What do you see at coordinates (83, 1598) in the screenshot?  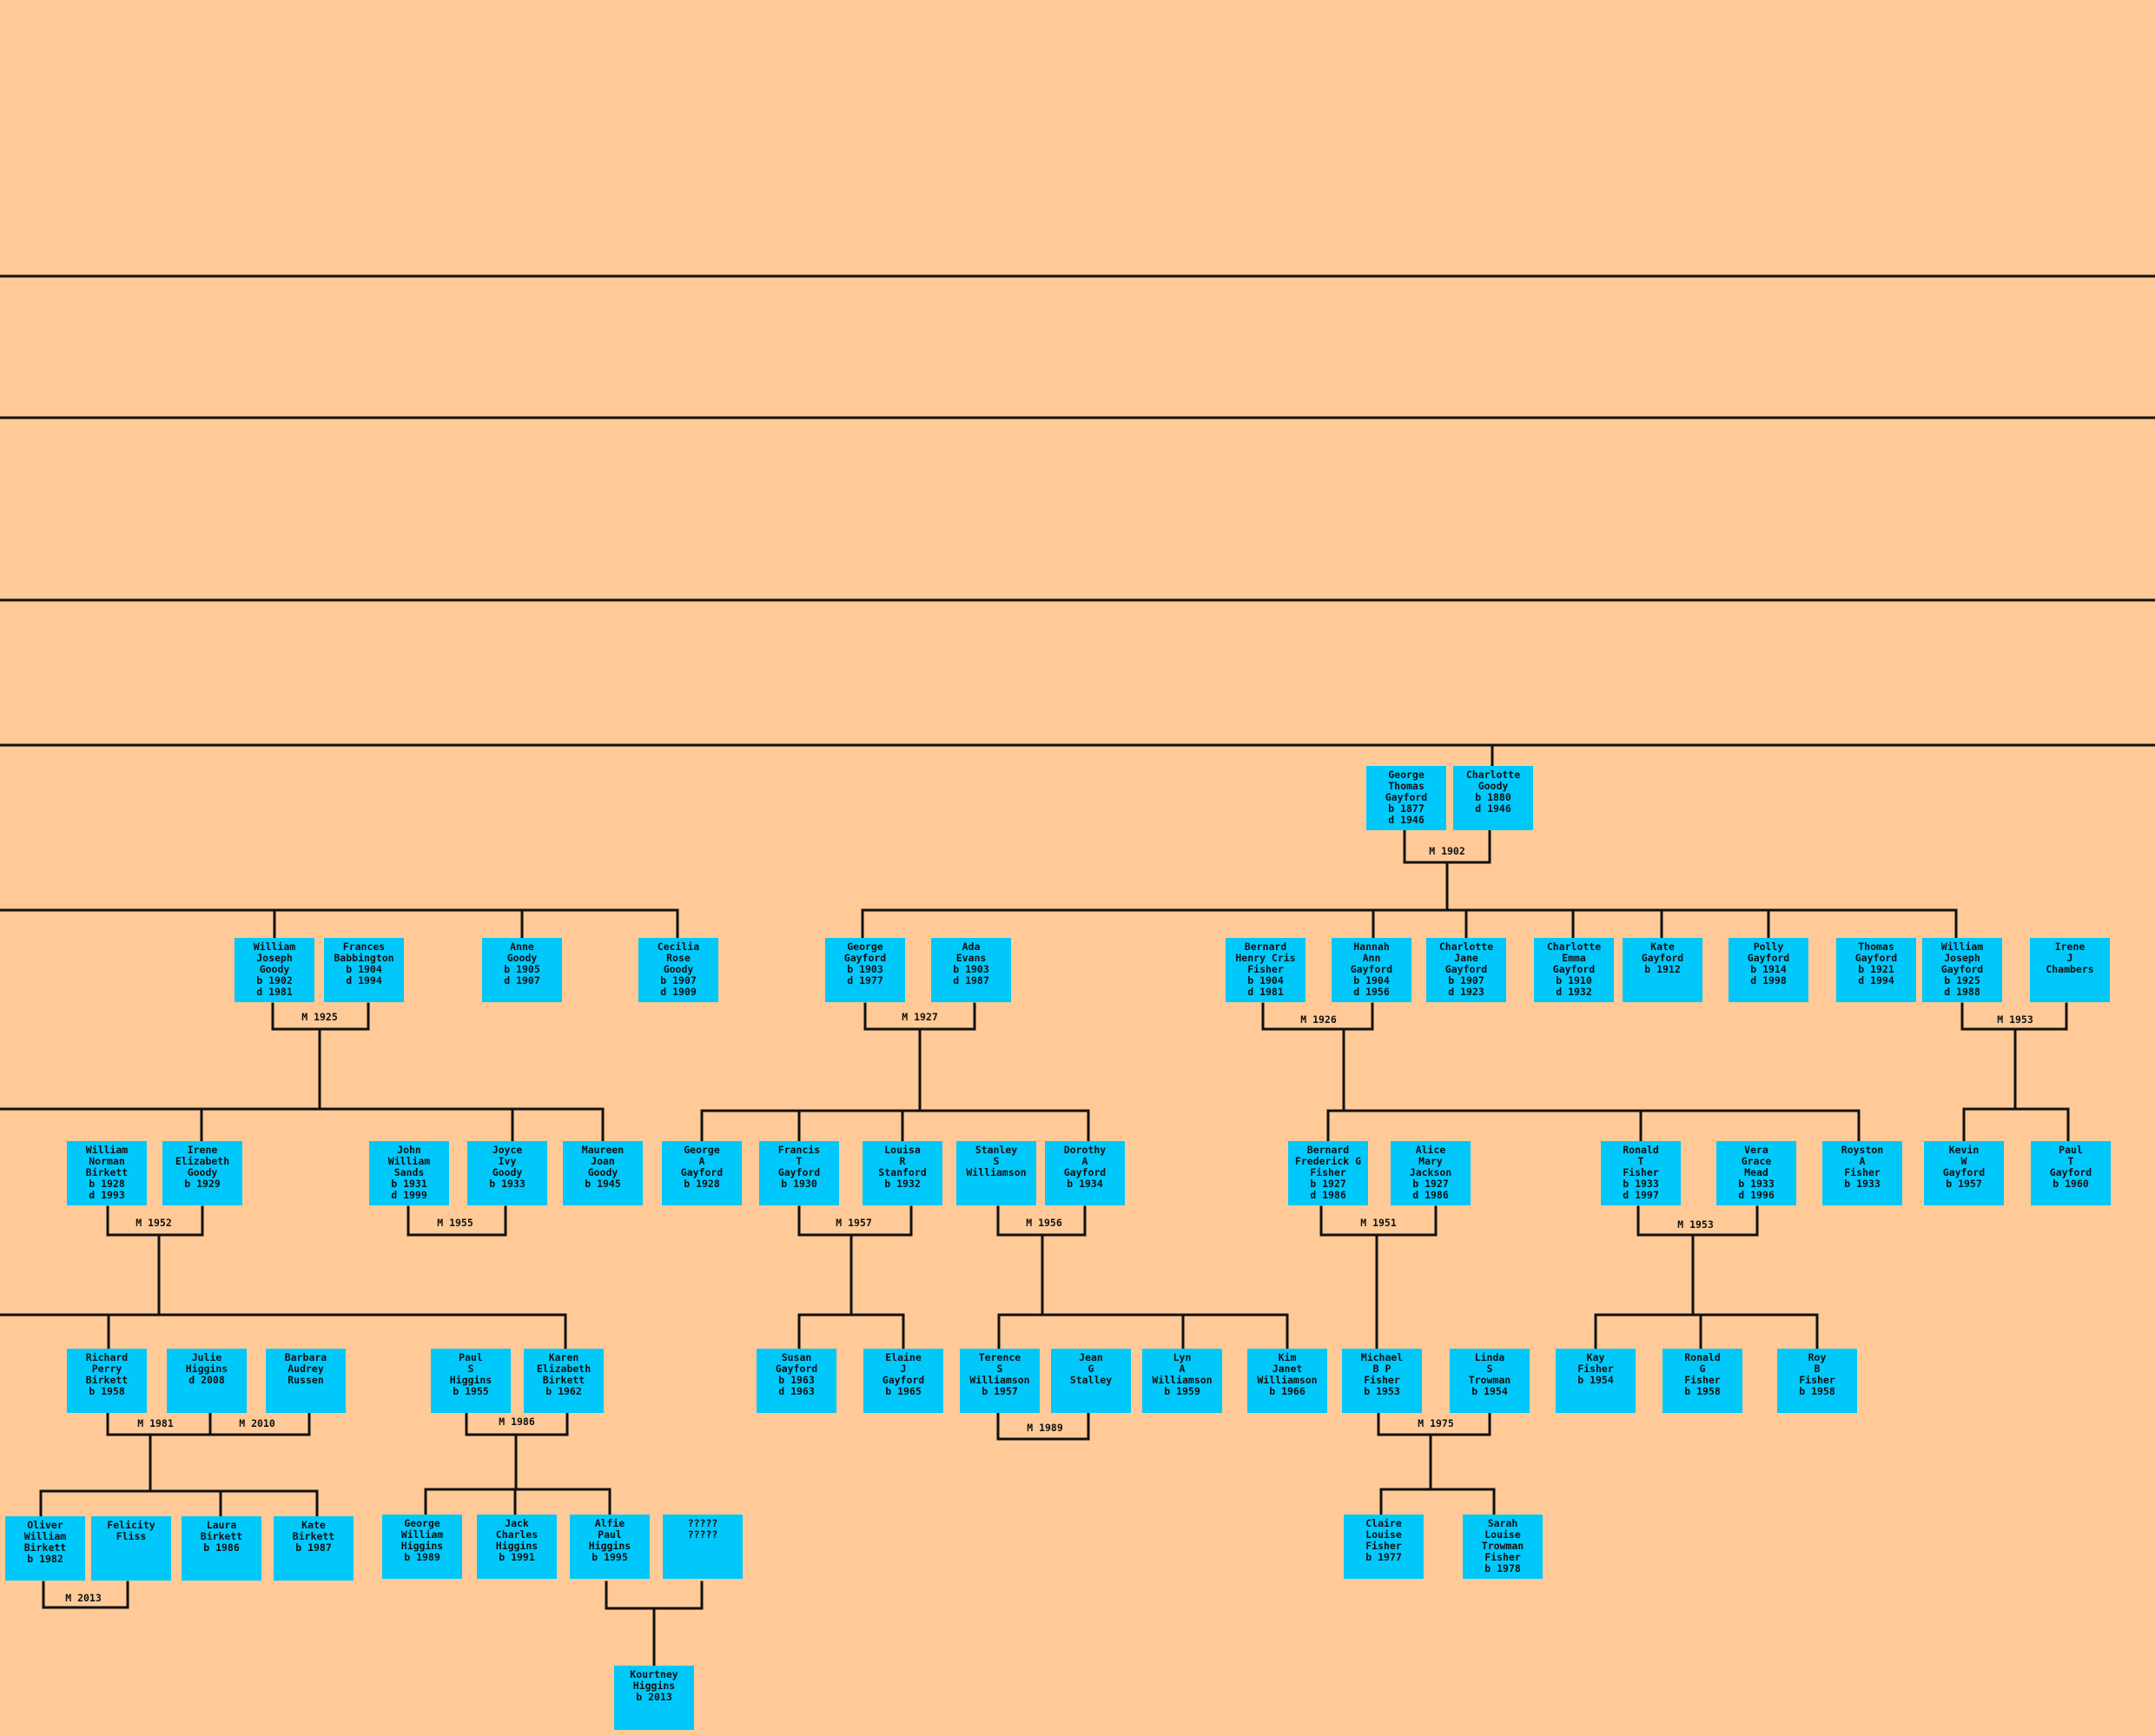 I see `marriage-label: M 2013` at bounding box center [83, 1598].